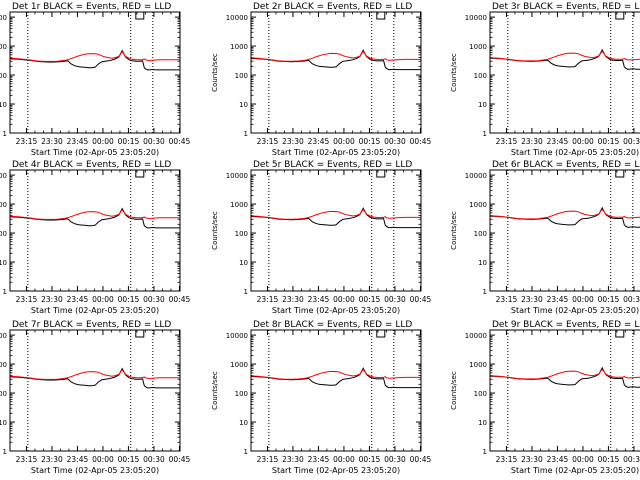 The image size is (640, 480). What do you see at coordinates (332, 7) in the screenshot?
I see `panel-title: Det 2r BLACK = Events, RED = LLD` at bounding box center [332, 7].